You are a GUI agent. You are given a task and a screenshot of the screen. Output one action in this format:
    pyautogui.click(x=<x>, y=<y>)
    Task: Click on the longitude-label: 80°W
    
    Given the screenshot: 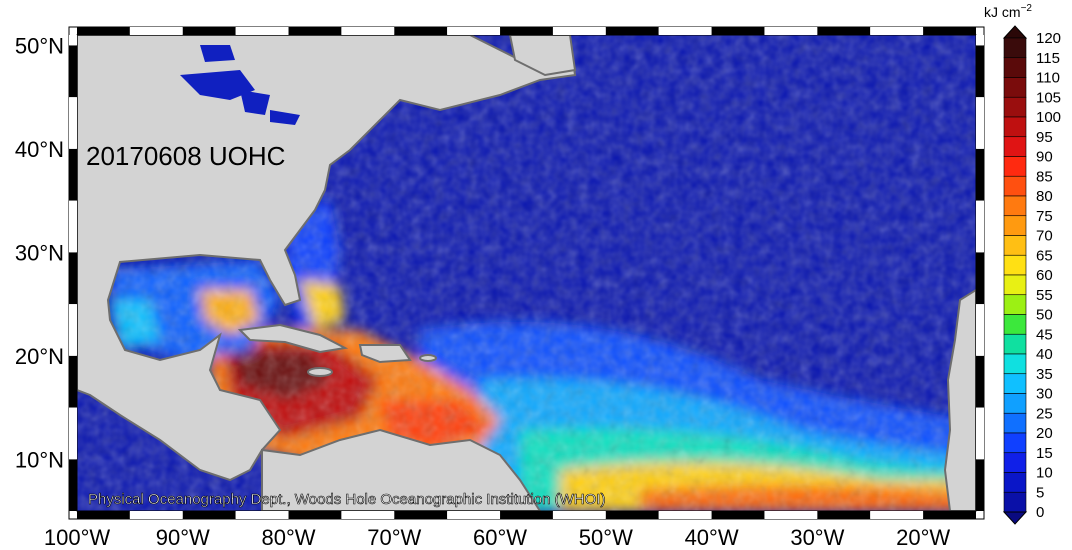 What is the action you would take?
    pyautogui.click(x=289, y=537)
    